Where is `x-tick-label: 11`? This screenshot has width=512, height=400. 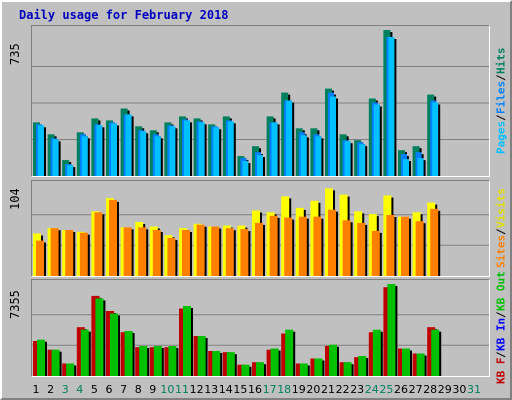 x-tick-label: 11 is located at coordinates (182, 389).